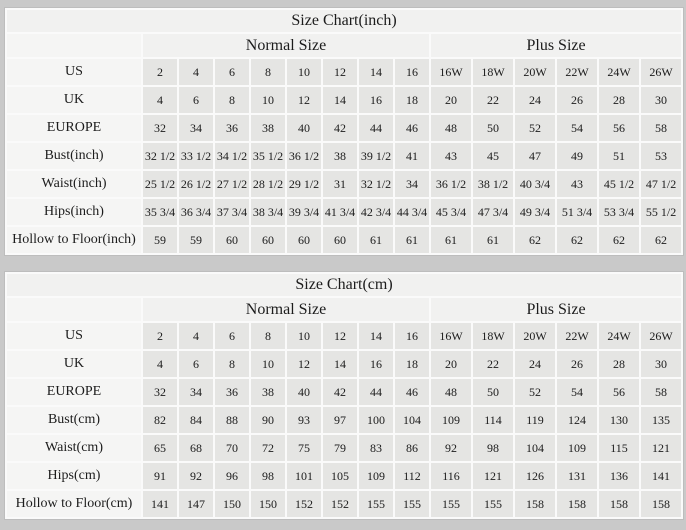 The width and height of the screenshot is (686, 530). Describe the element at coordinates (74, 504) in the screenshot. I see `row-label: Hollow to Floor(cm)` at that location.